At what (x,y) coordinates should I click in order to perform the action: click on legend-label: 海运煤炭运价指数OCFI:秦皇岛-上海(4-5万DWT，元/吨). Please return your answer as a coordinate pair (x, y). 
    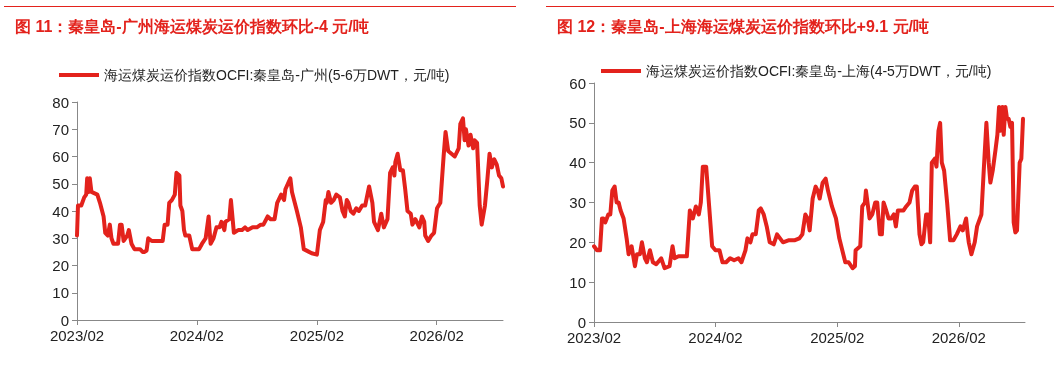
    Looking at the image, I should click on (819, 71).